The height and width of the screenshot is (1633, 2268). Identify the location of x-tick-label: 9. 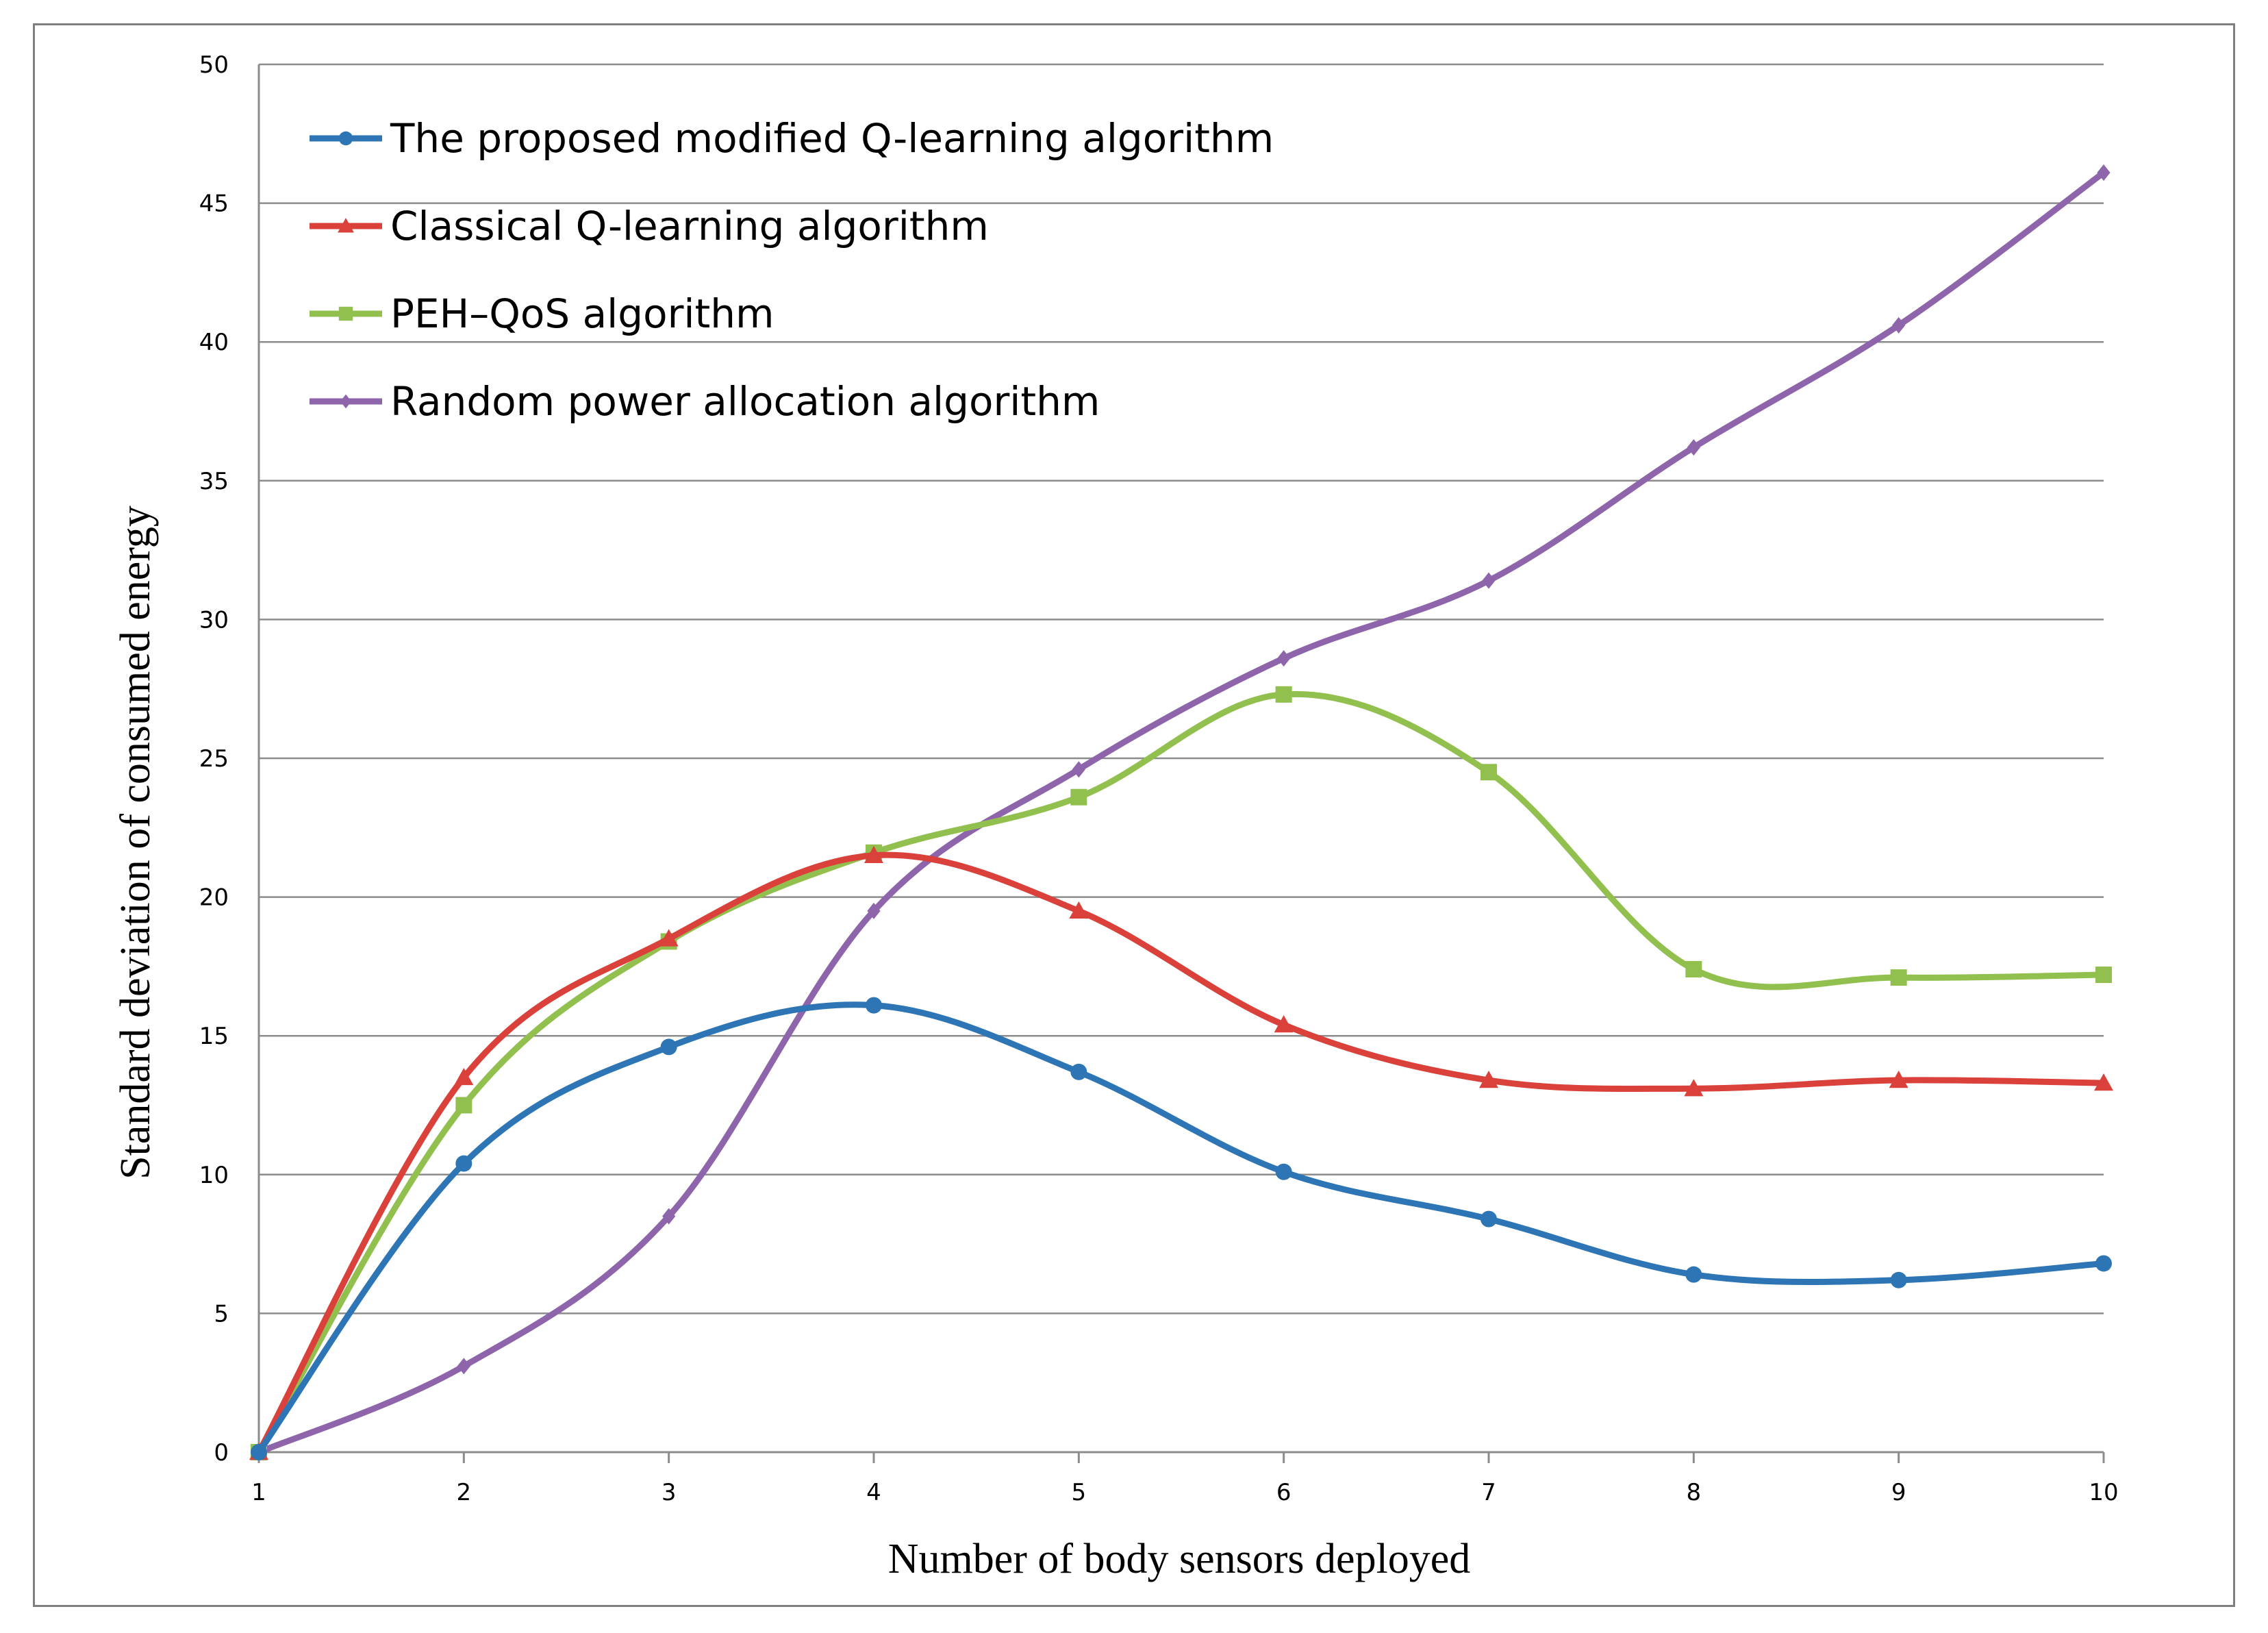
(1898, 1492).